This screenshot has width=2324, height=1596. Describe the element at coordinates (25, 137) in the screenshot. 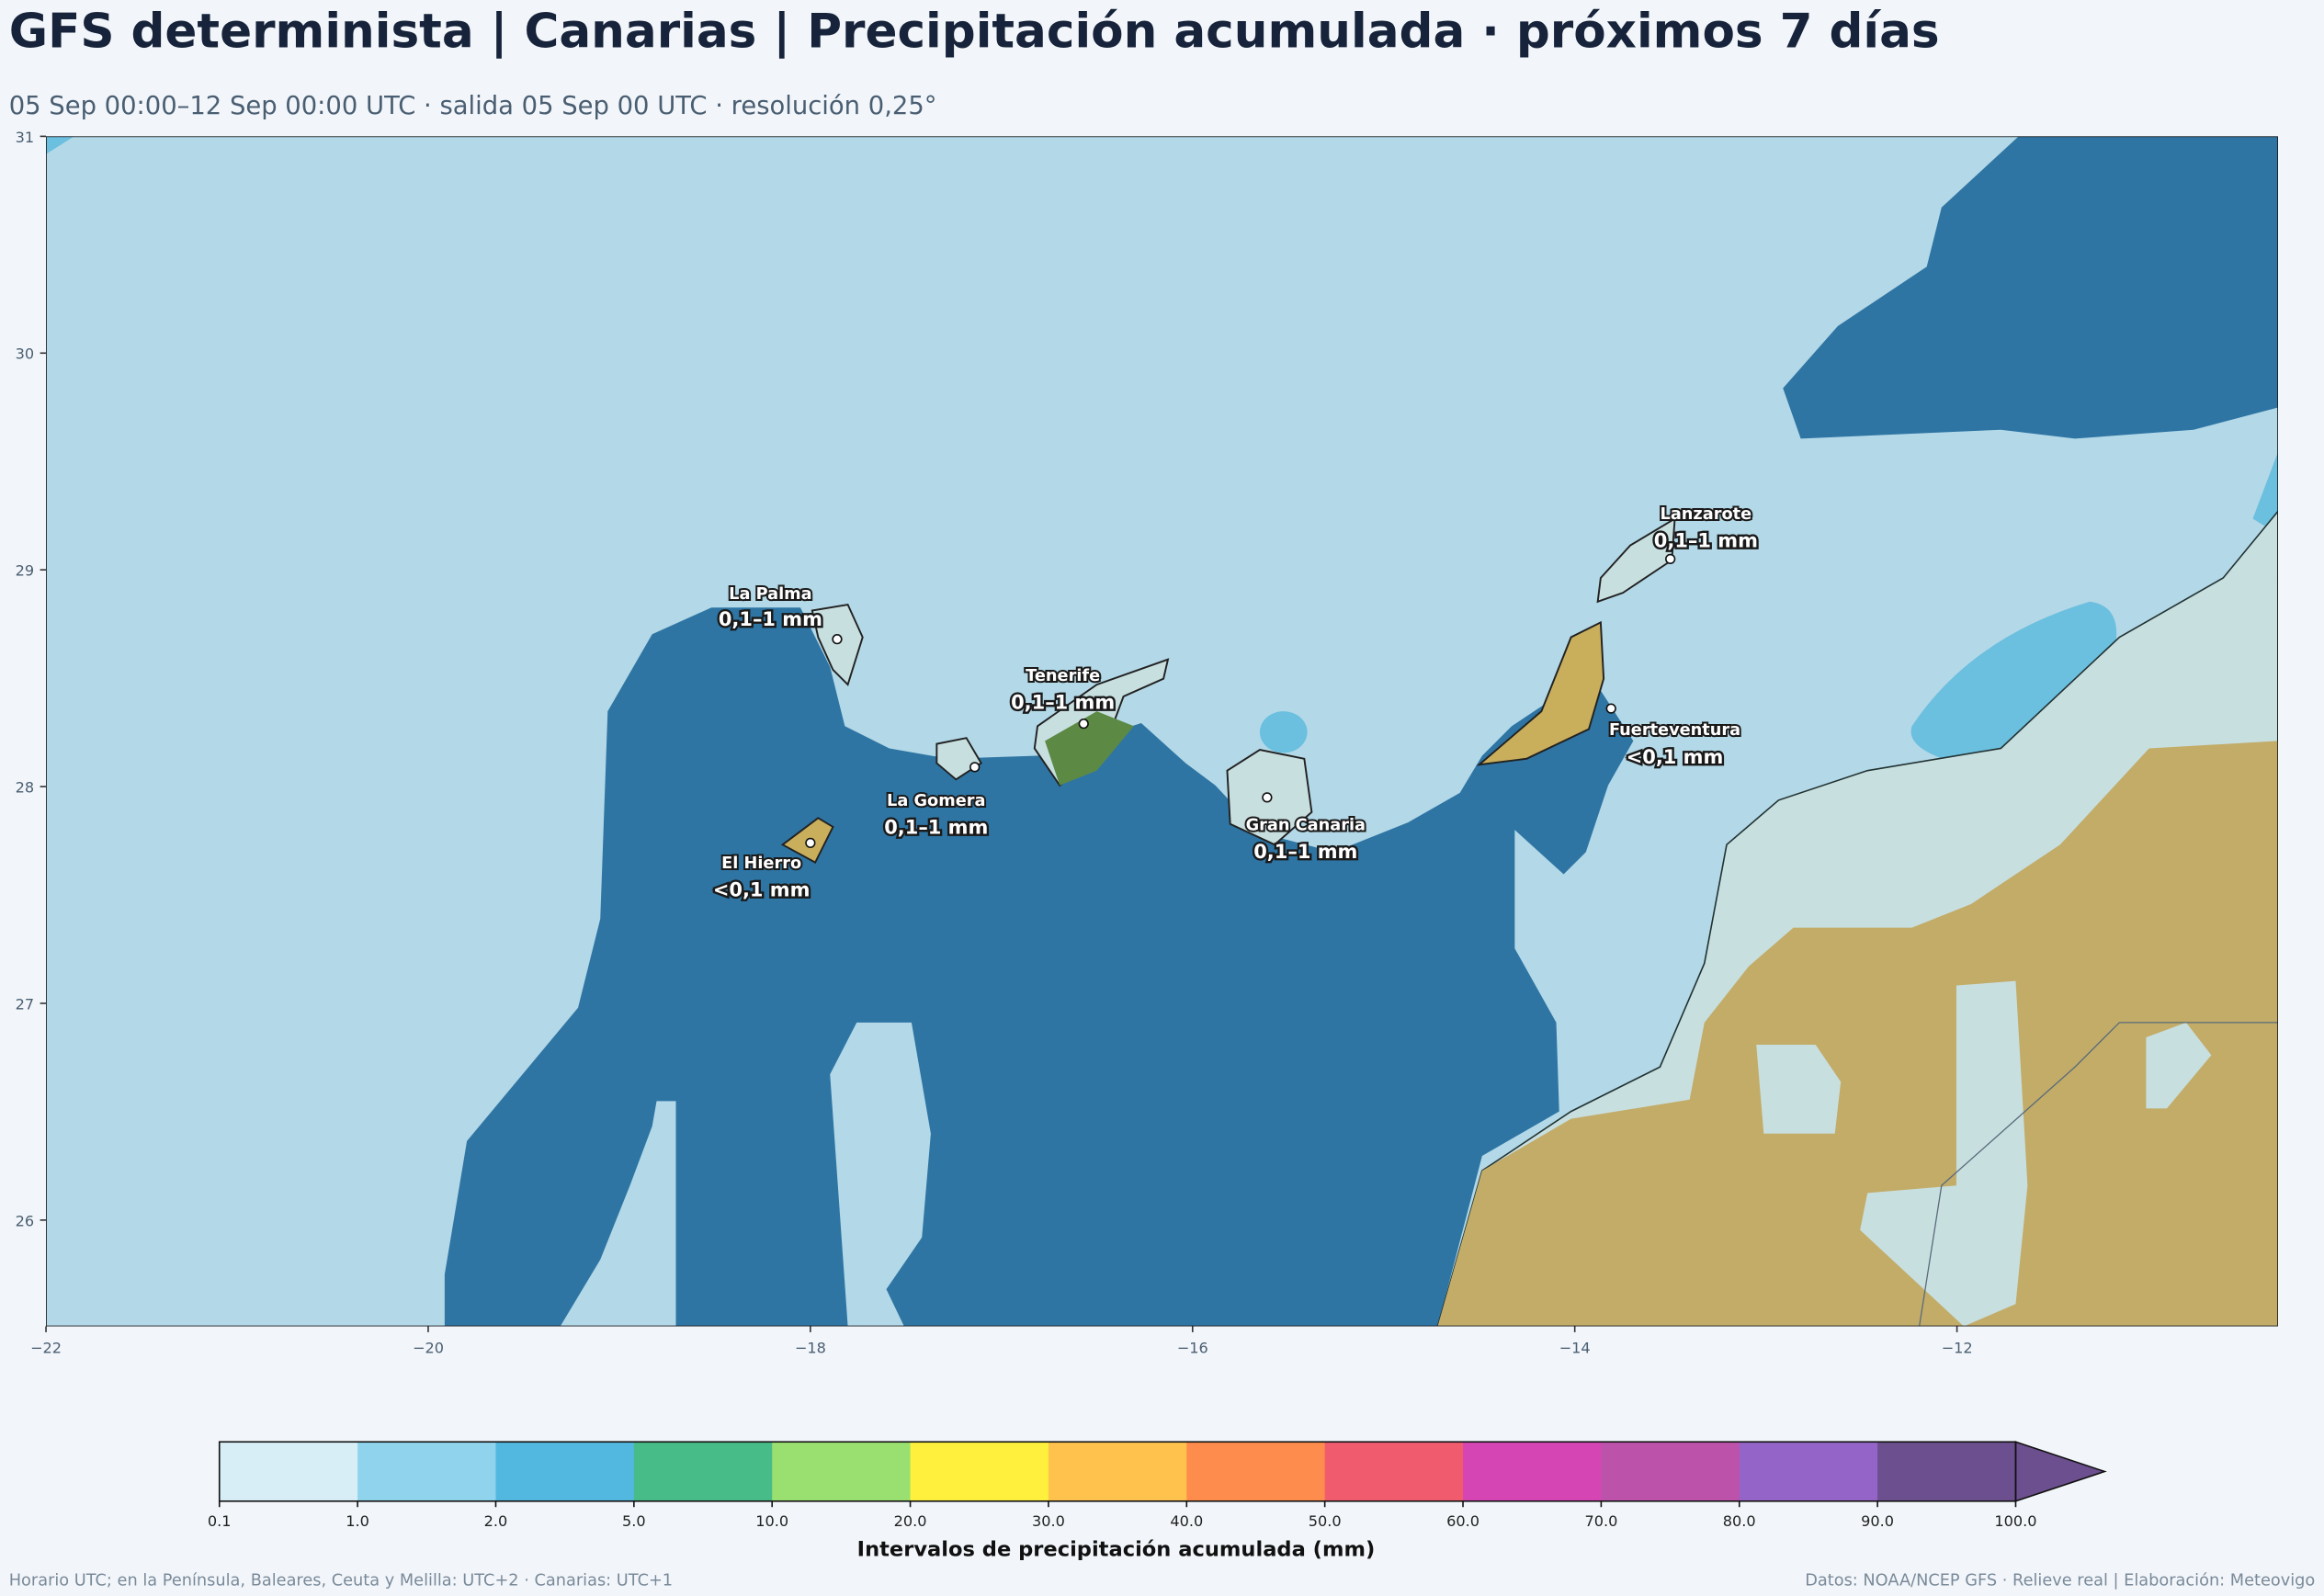

I see `y-tick-label: 31` at that location.